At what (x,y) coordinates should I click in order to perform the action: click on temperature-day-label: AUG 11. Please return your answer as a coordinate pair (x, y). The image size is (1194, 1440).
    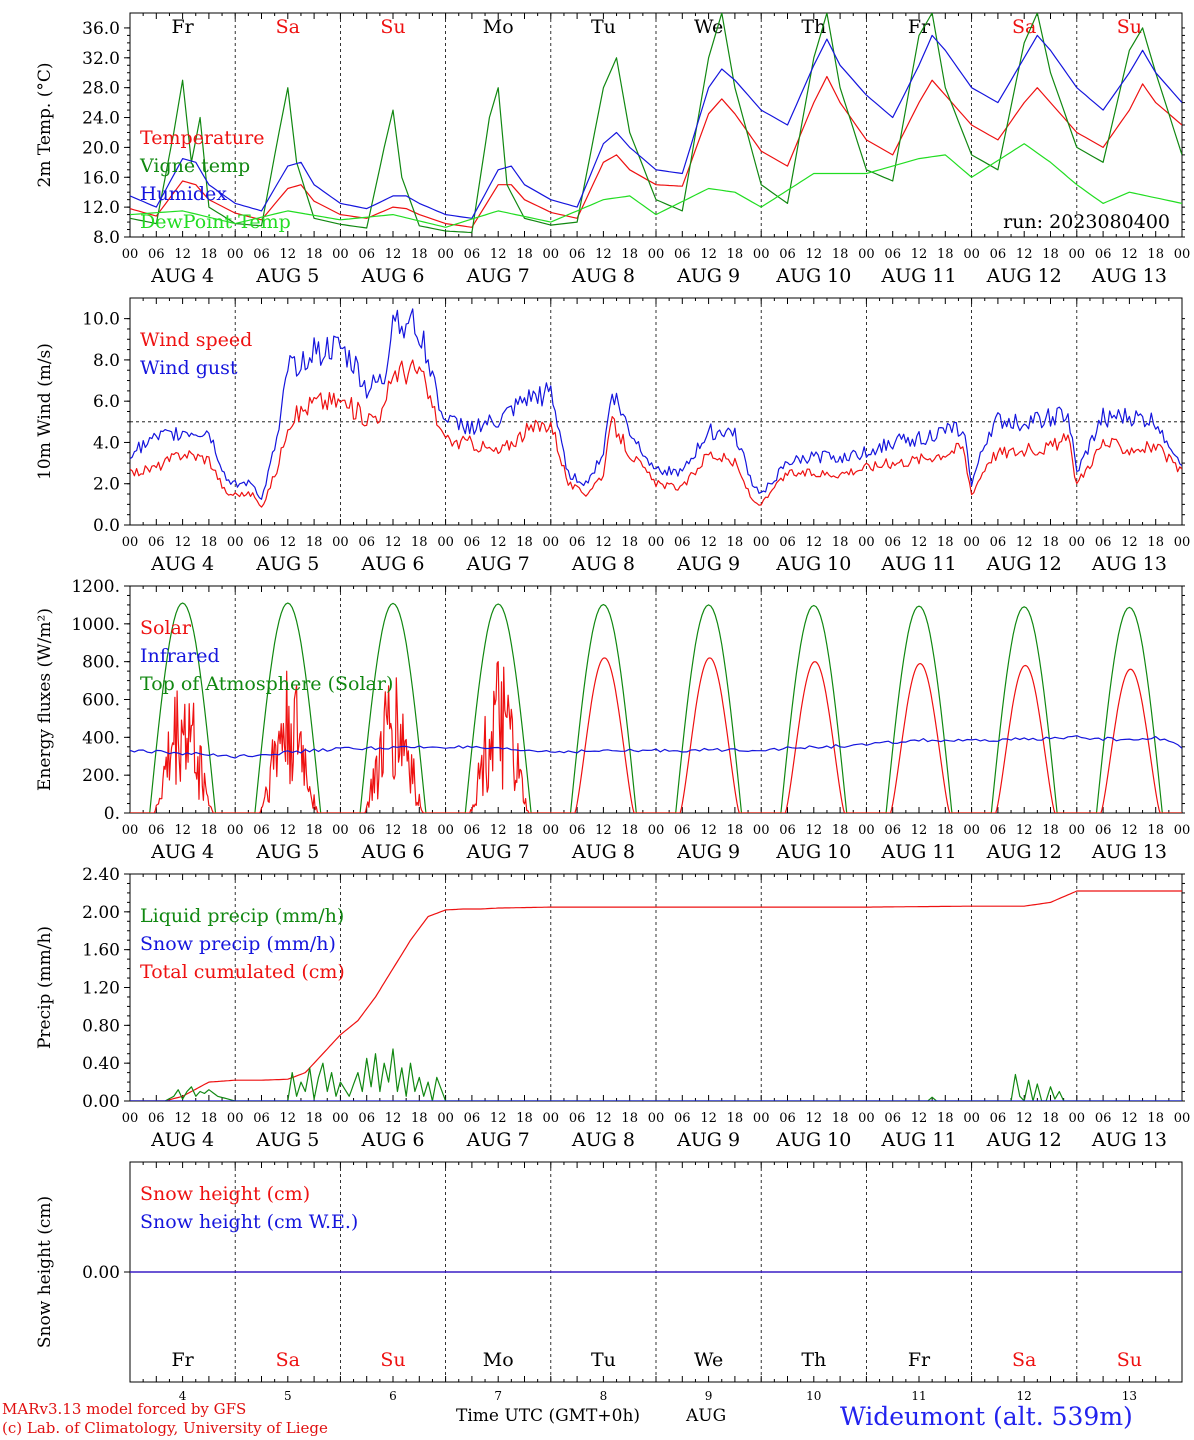
    Looking at the image, I should click on (918, 276).